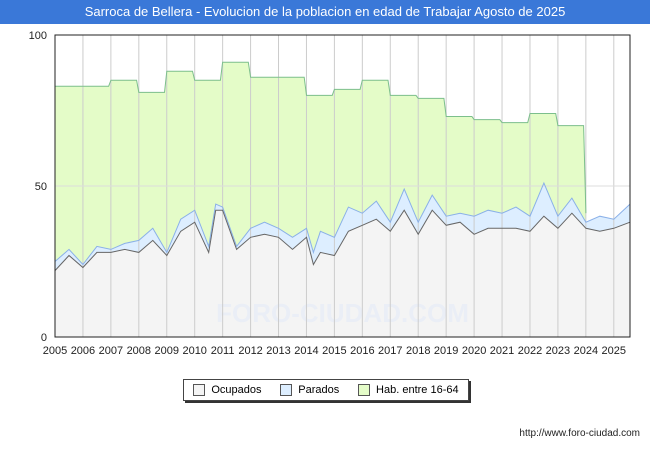 The image size is (650, 450). What do you see at coordinates (558, 351) in the screenshot?
I see `x-tick-label: 2023` at bounding box center [558, 351].